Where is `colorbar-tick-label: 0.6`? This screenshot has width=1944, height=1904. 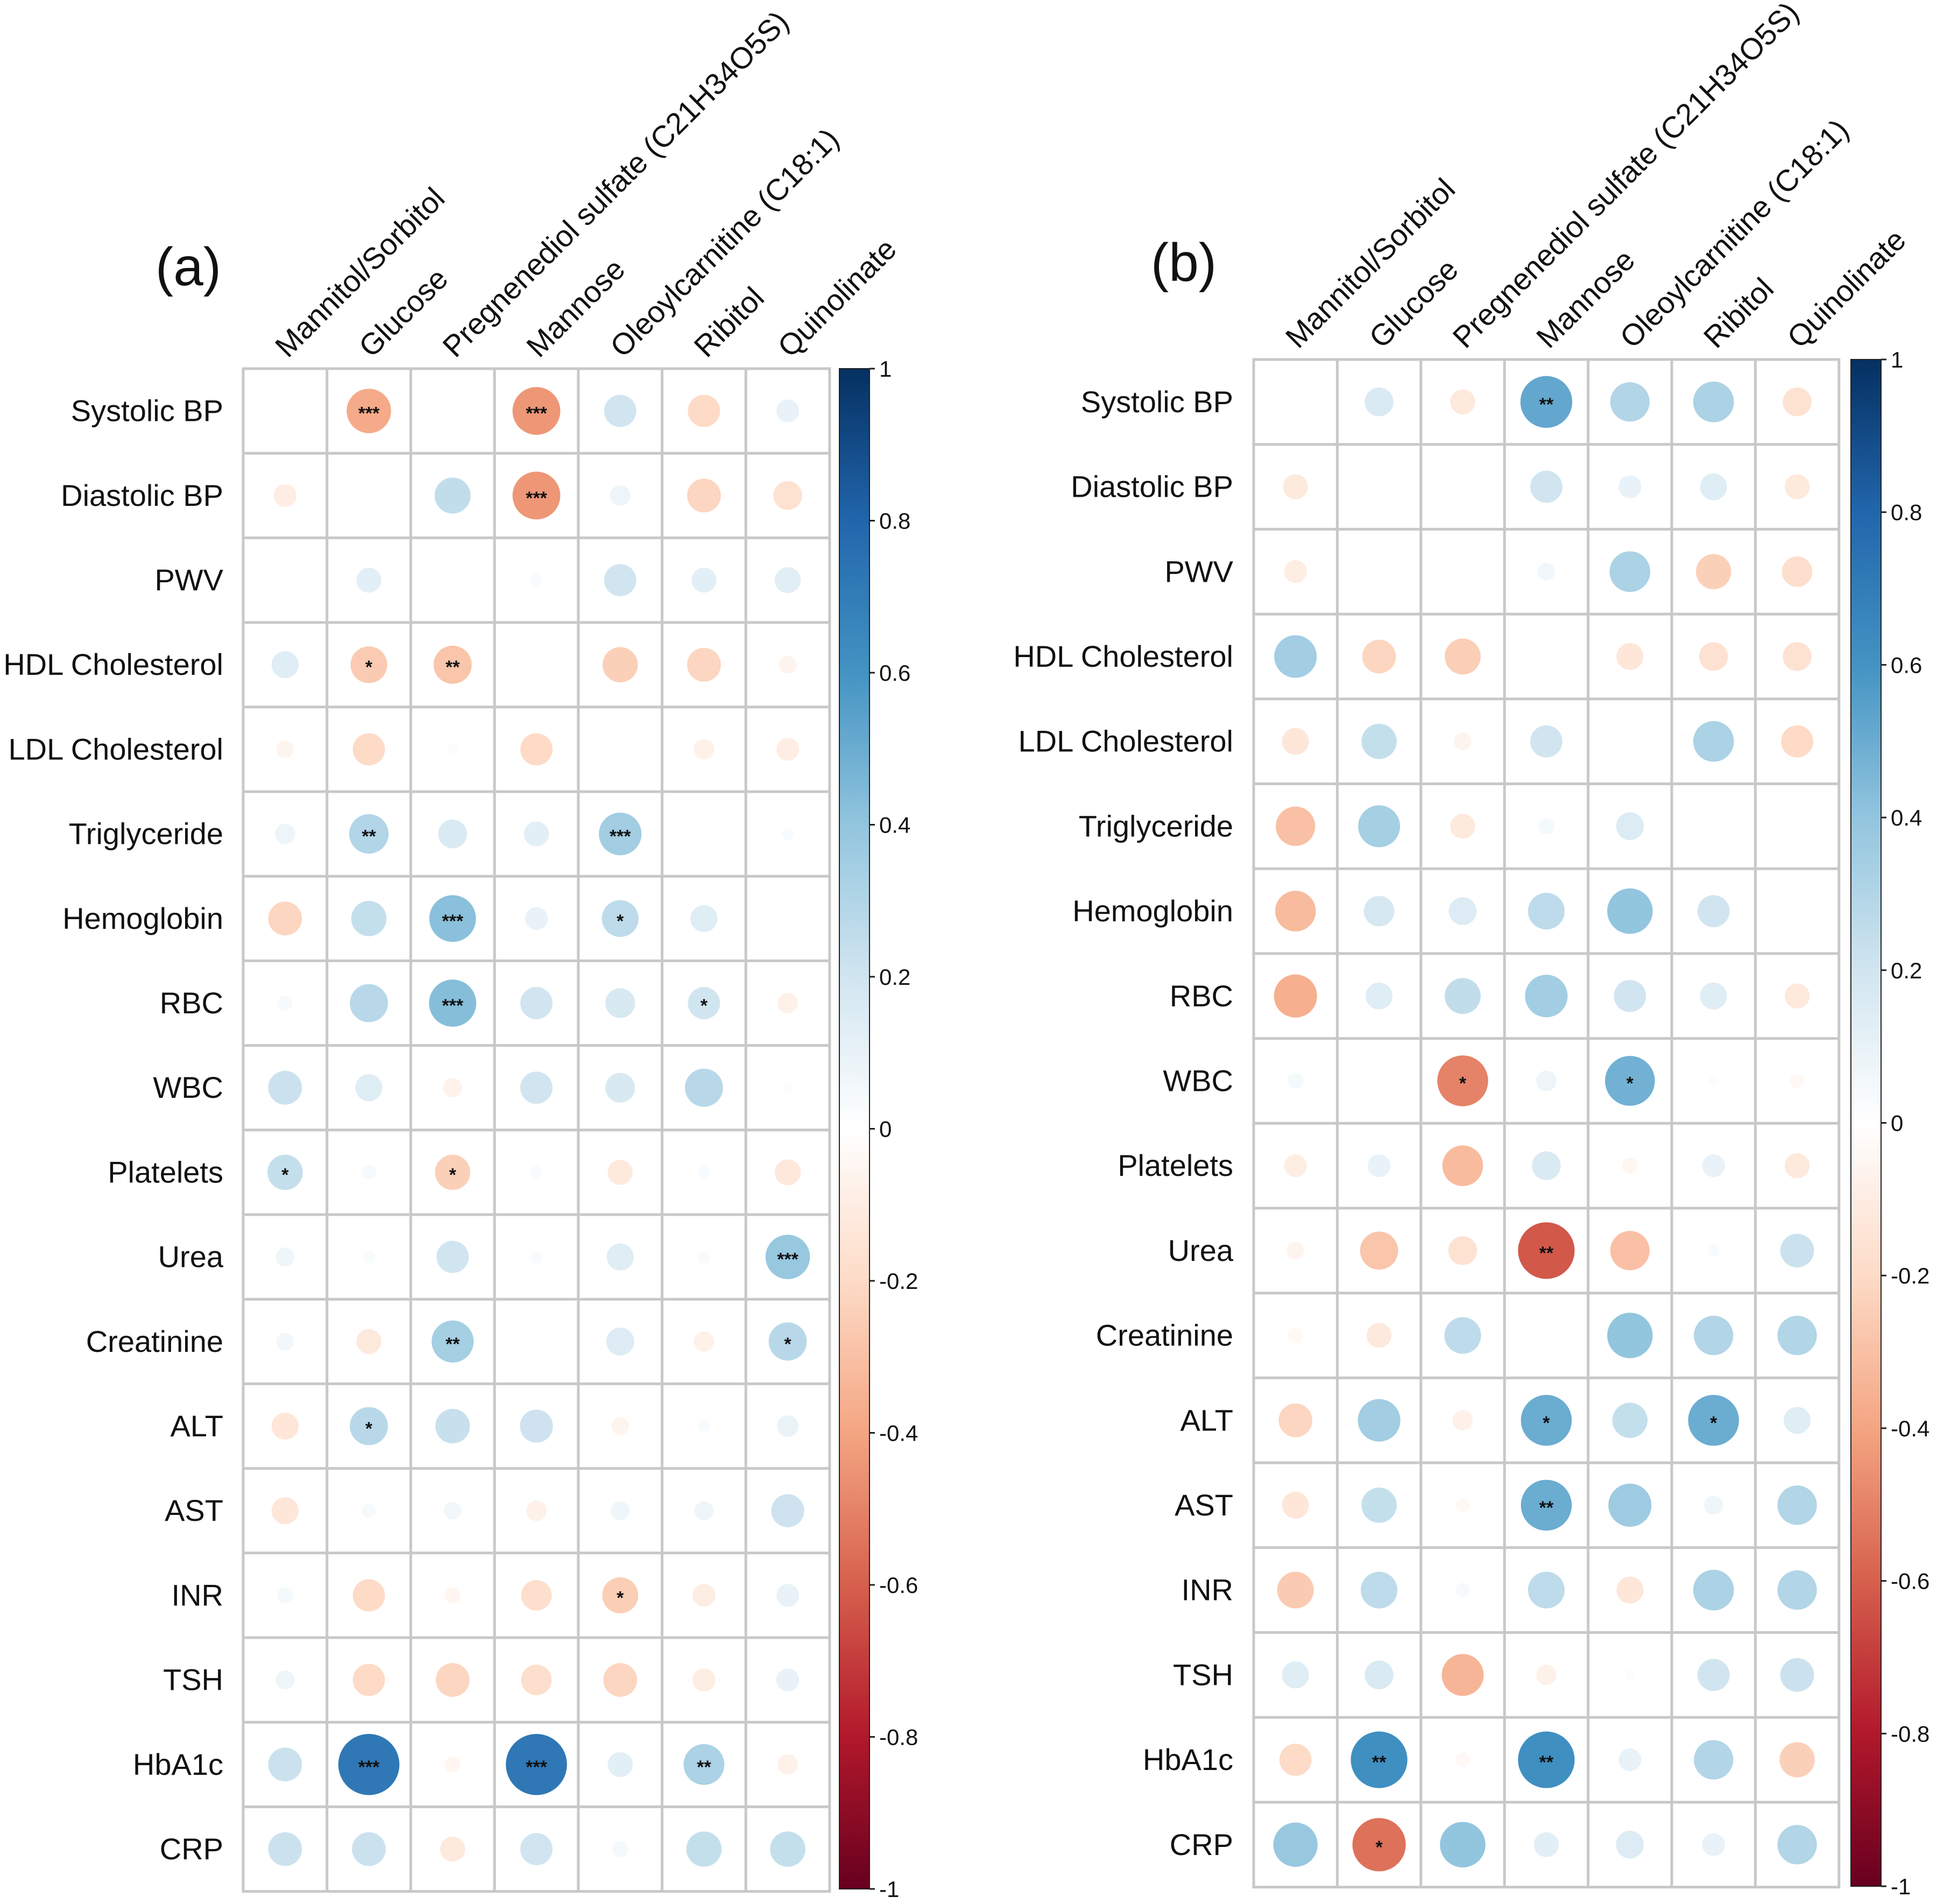 colorbar-tick-label: 0.6 is located at coordinates (894, 673).